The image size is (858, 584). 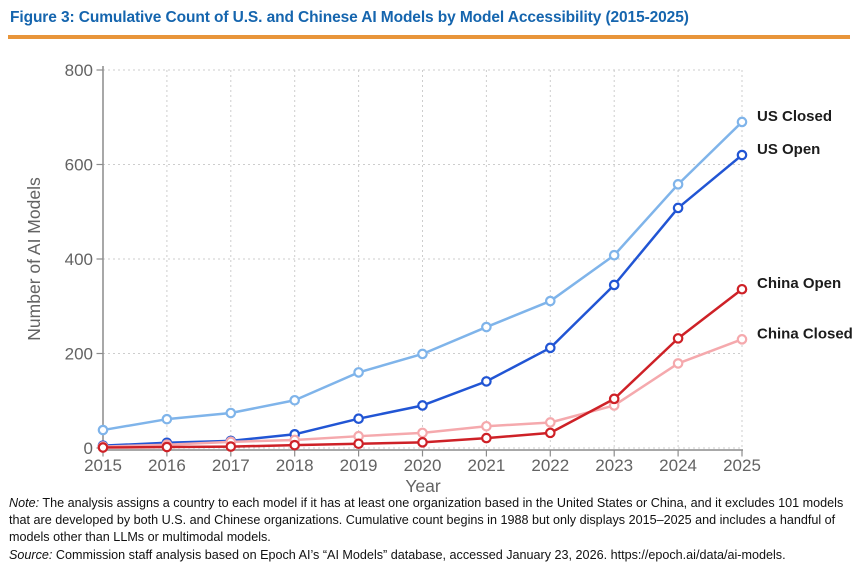 What do you see at coordinates (24, 503) in the screenshot?
I see `note-label: Note:` at bounding box center [24, 503].